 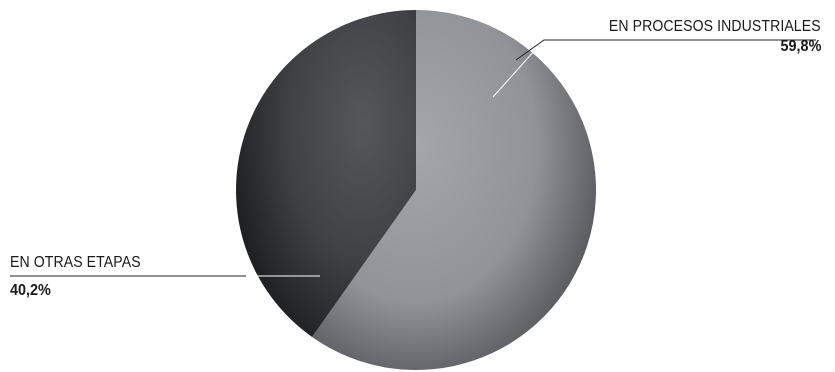 What do you see at coordinates (715, 26) in the screenshot?
I see `slice-label-en-procesos-industriales: EN PROCESOS INDUSTRIALES` at bounding box center [715, 26].